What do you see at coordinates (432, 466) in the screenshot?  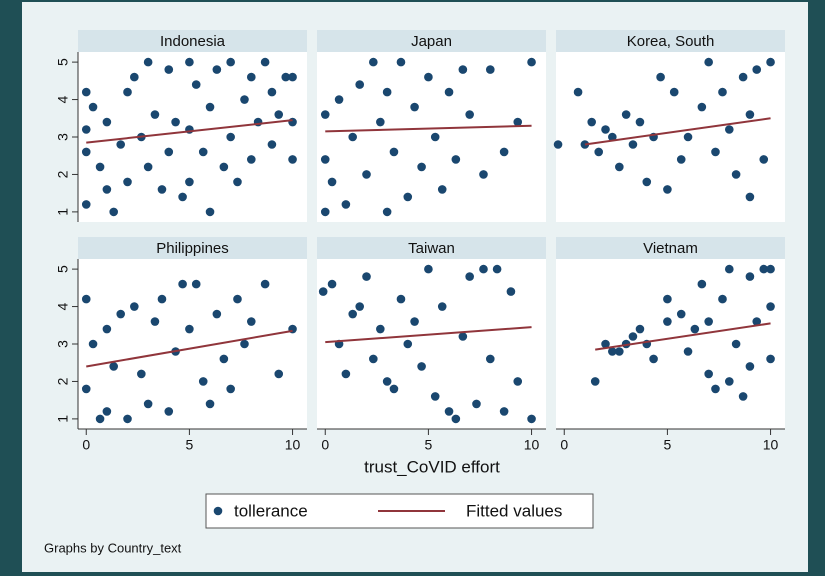 I see `x-axis-title: trust_CoVID effort` at bounding box center [432, 466].